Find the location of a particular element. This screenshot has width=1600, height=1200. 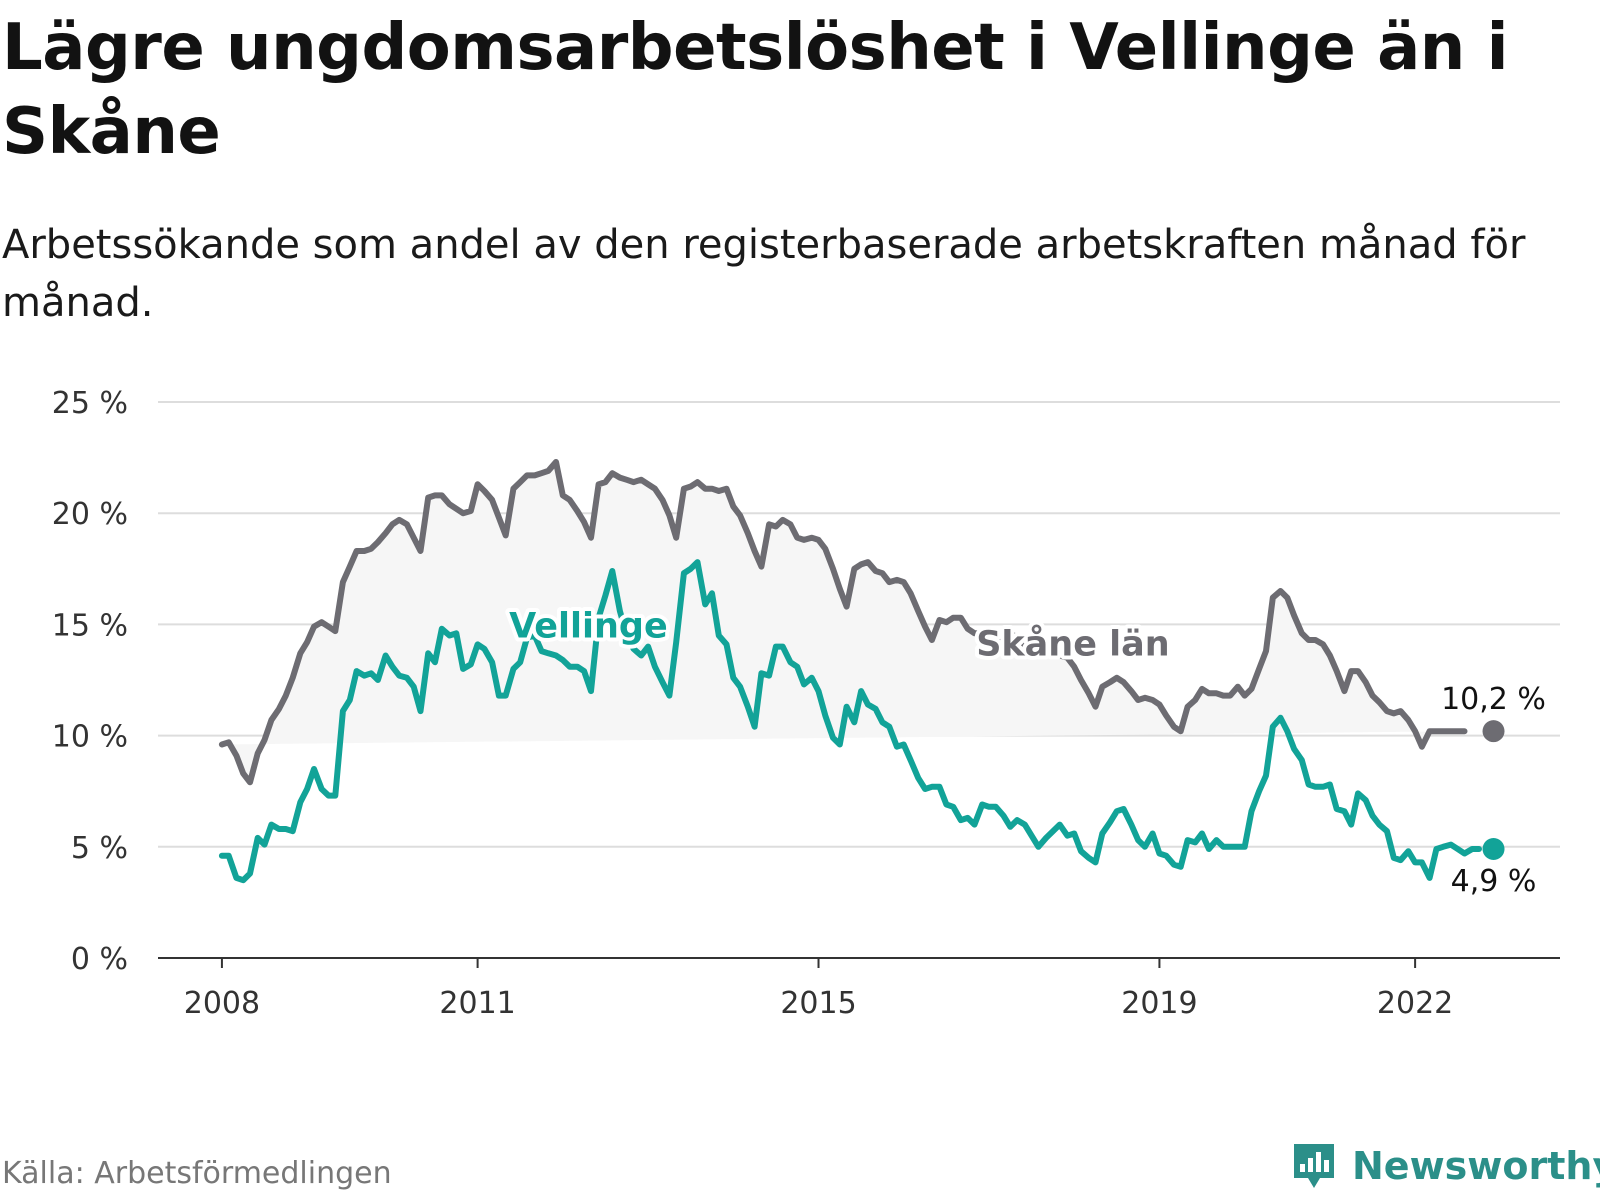

y-tick-label: 15 % is located at coordinates (90, 625).